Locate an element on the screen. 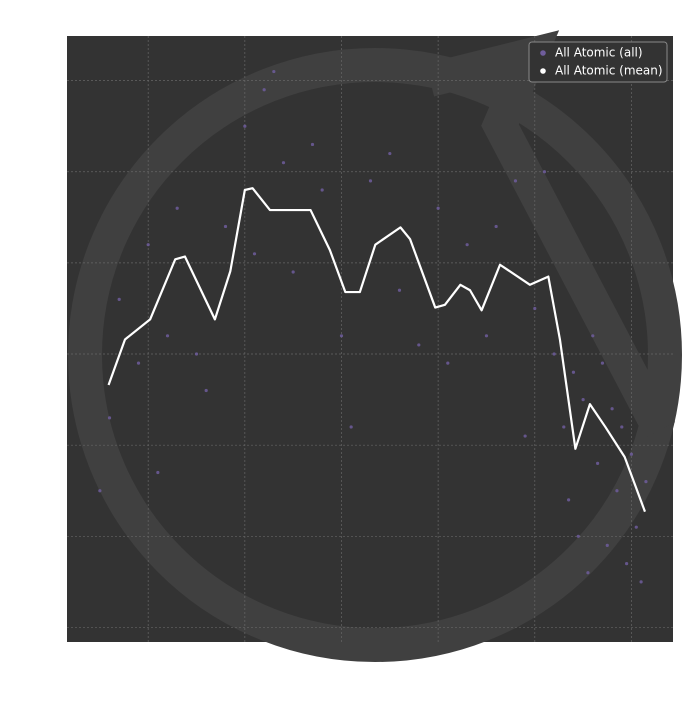 Image resolution: width=700 pixels, height=704 pixels. legend-label: All Atomic (all) is located at coordinates (599, 53).